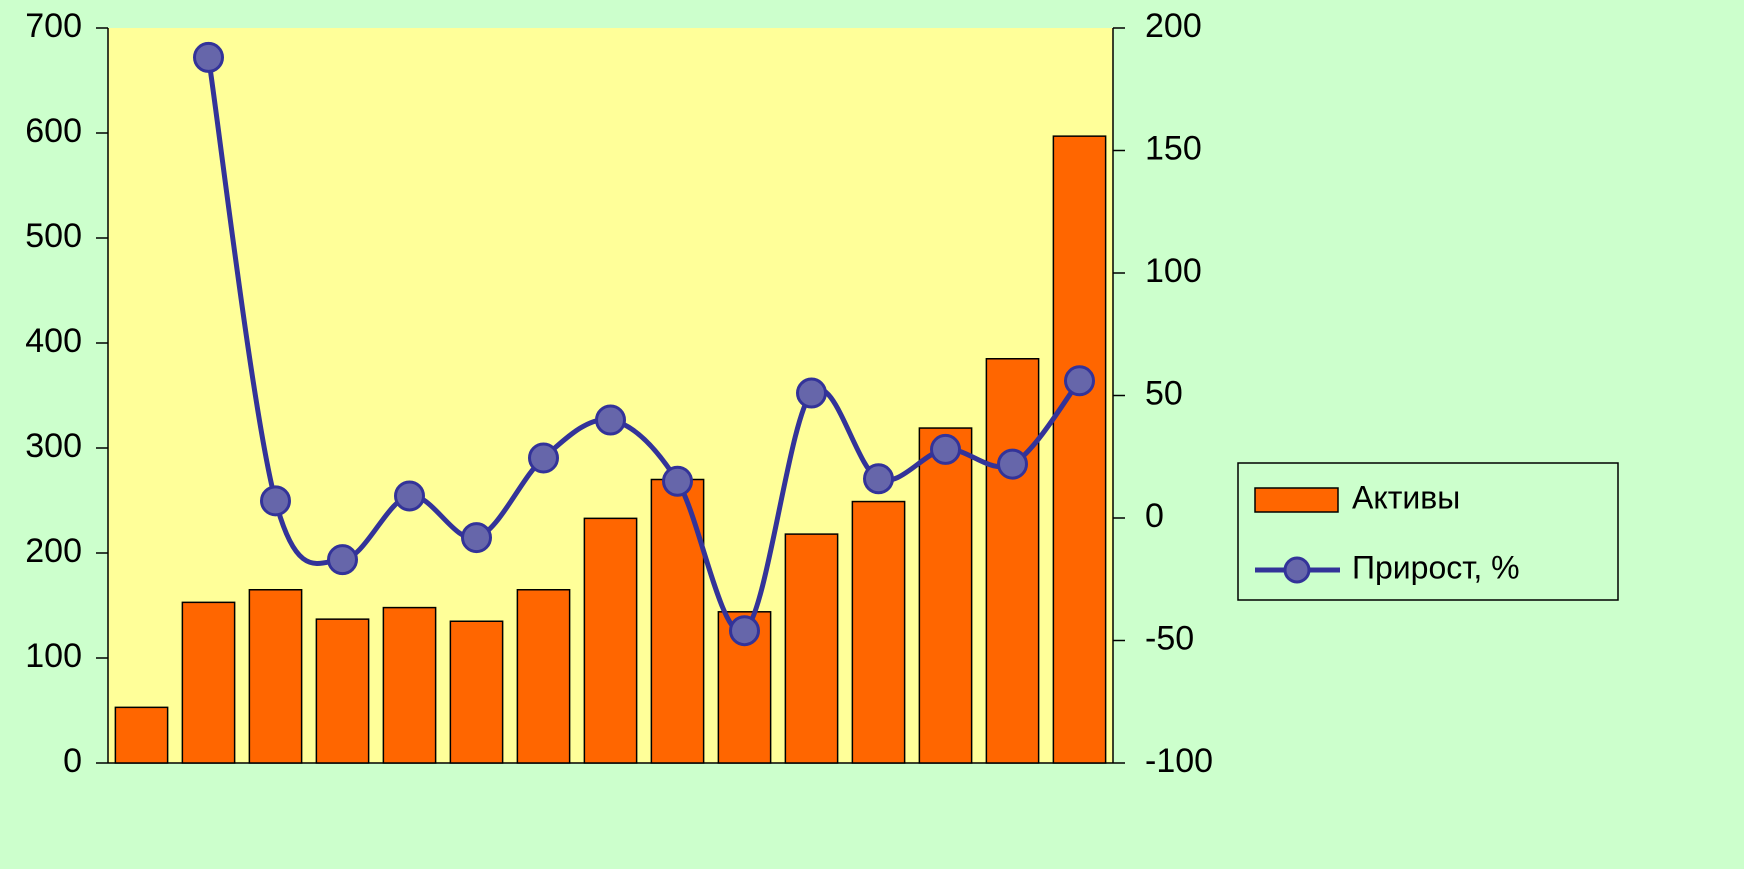 Image resolution: width=1744 pixels, height=869 pixels. Describe the element at coordinates (1297, 570) in the screenshot. I see `legend-marker` at that location.